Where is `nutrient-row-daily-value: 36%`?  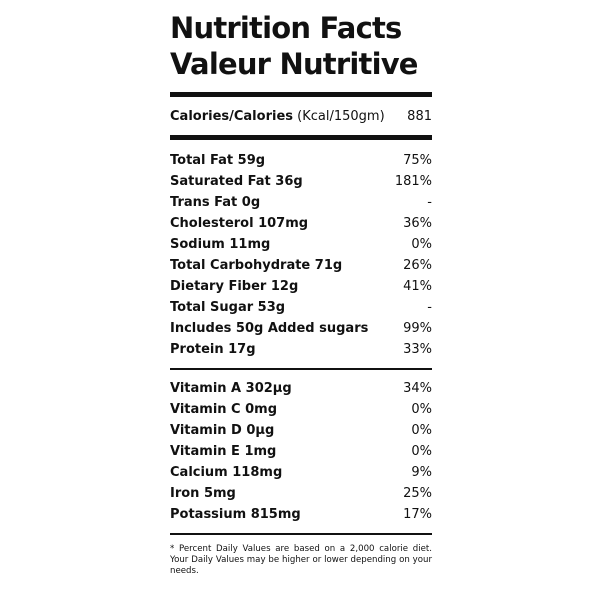 nutrient-row-daily-value: 36% is located at coordinates (417, 223).